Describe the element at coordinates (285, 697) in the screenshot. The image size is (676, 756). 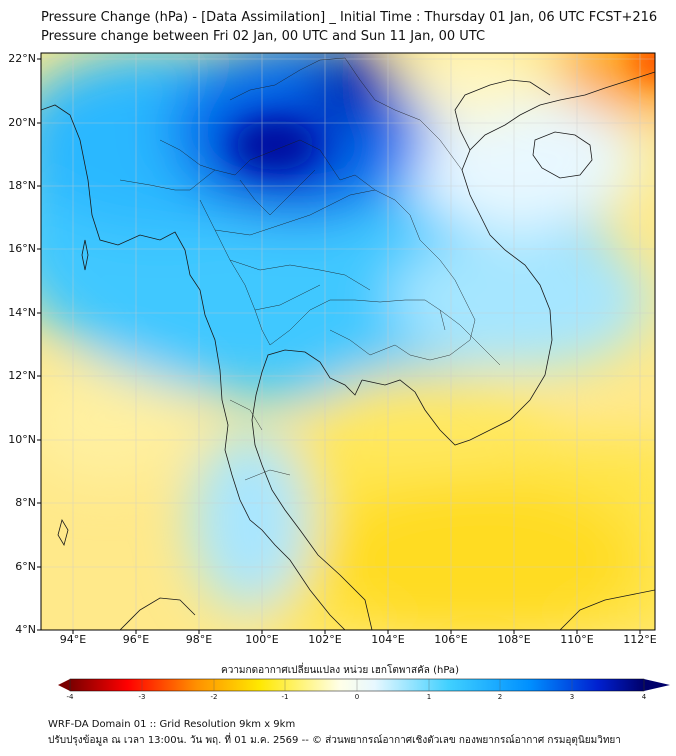
I see `colorbar-tick-label: -1` at that location.